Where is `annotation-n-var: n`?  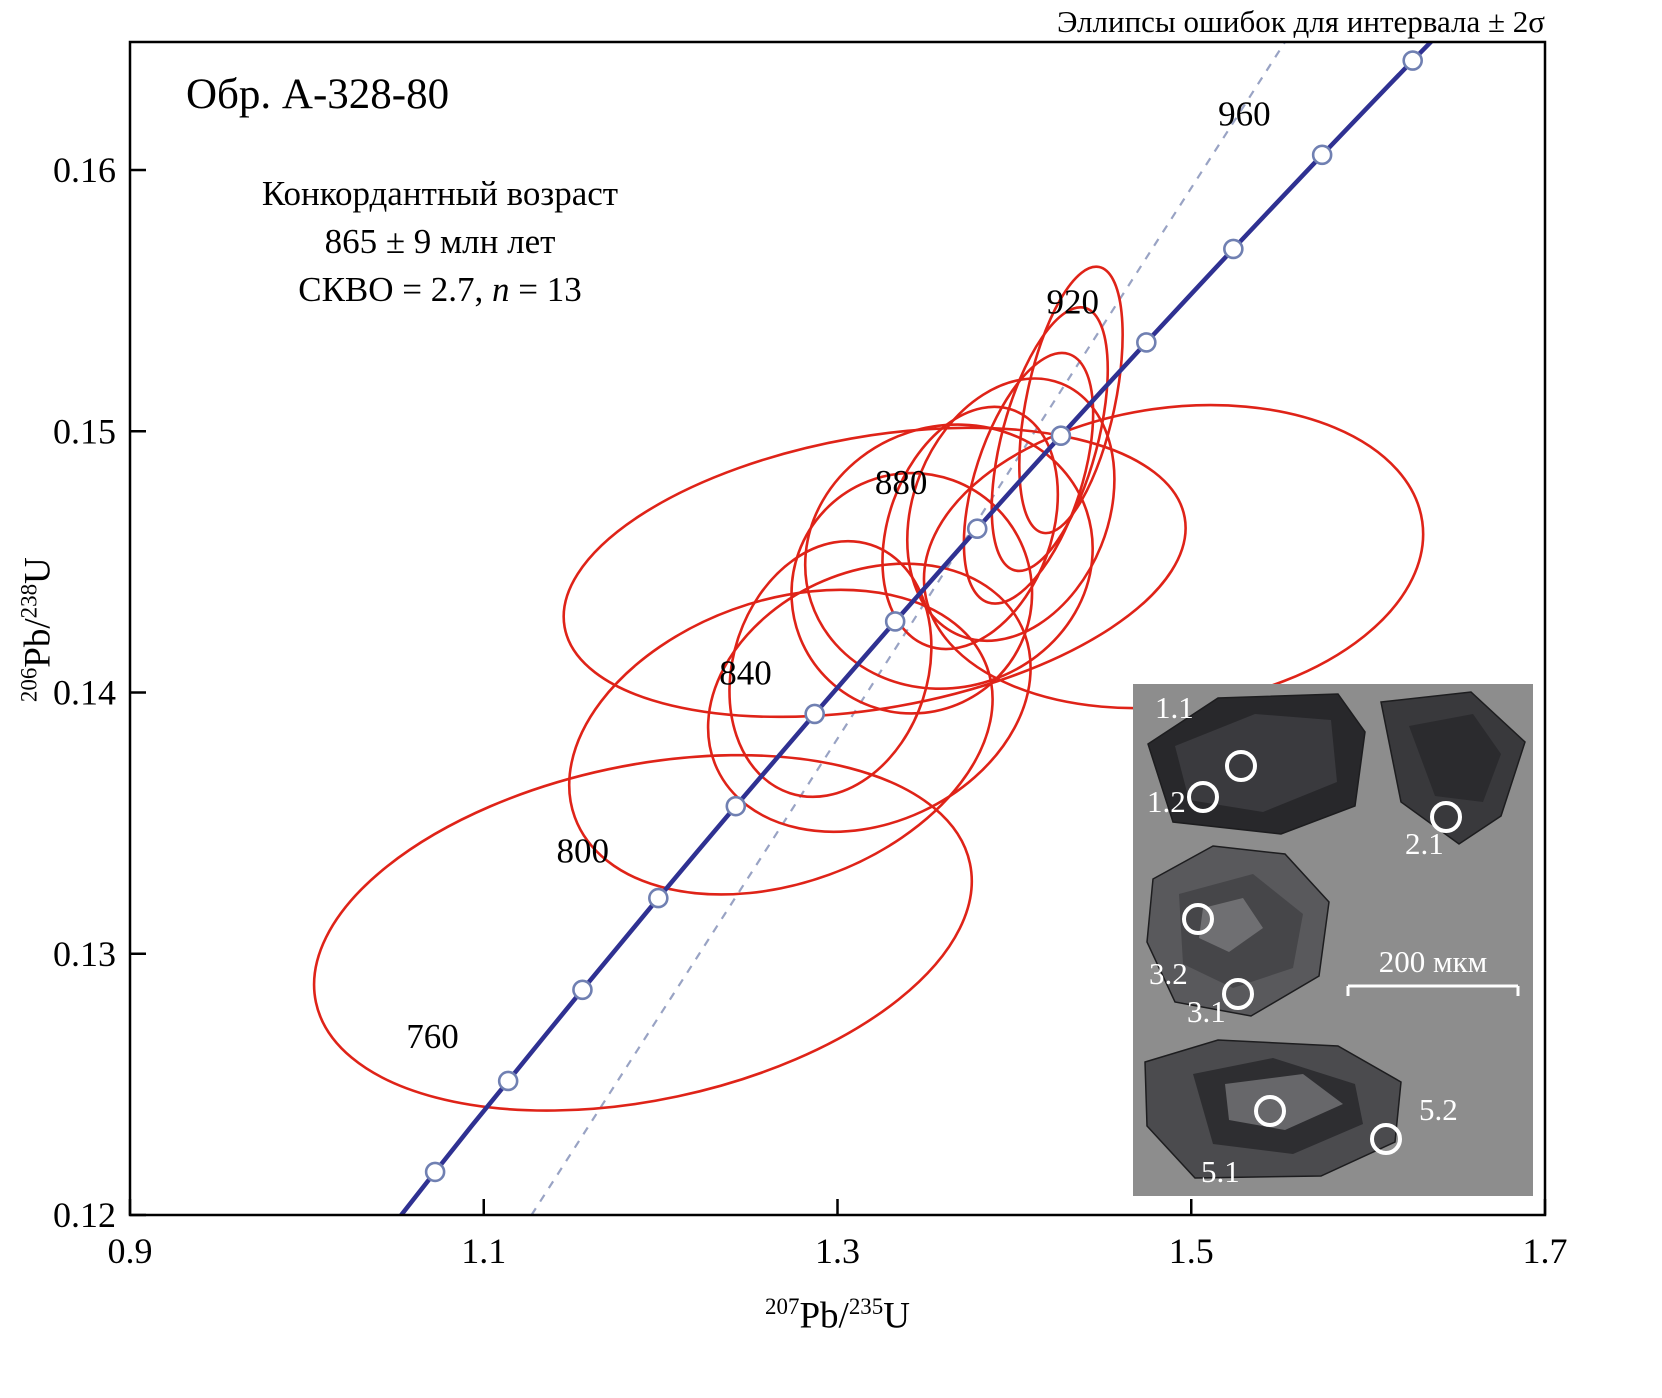
annotation-n-var: n is located at coordinates (501, 289).